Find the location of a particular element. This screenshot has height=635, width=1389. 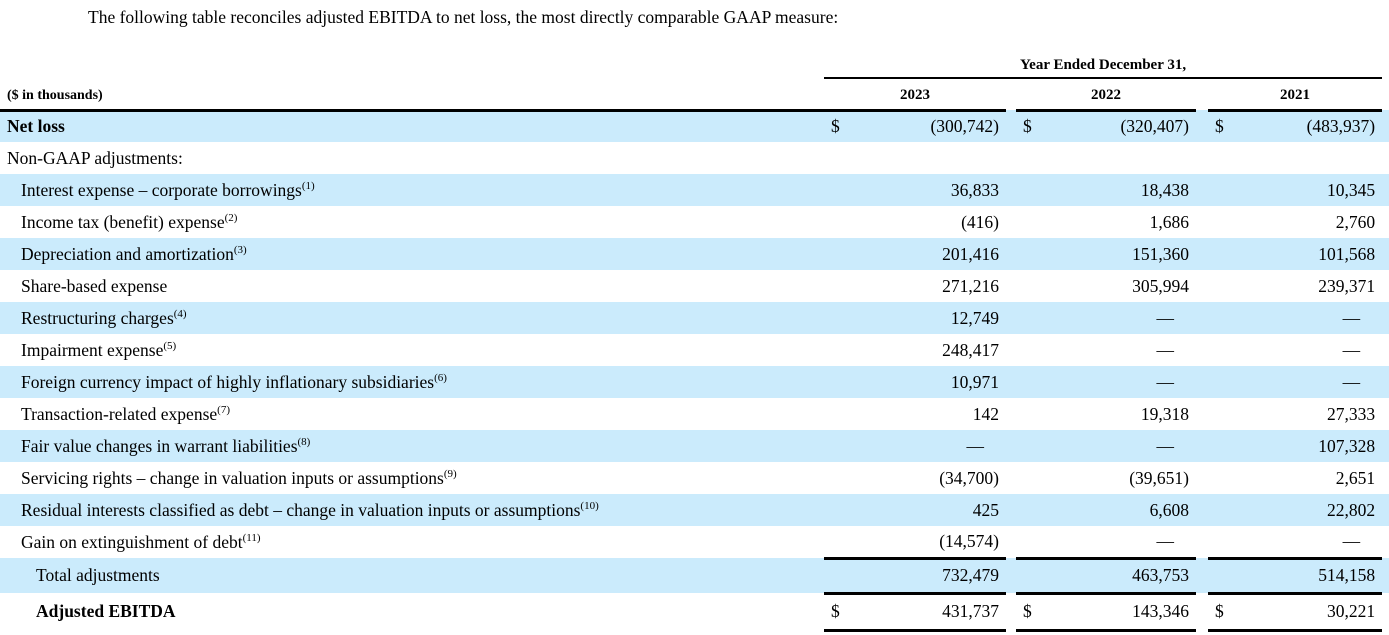

value-cell-2021: 101,568 is located at coordinates (1311, 254).